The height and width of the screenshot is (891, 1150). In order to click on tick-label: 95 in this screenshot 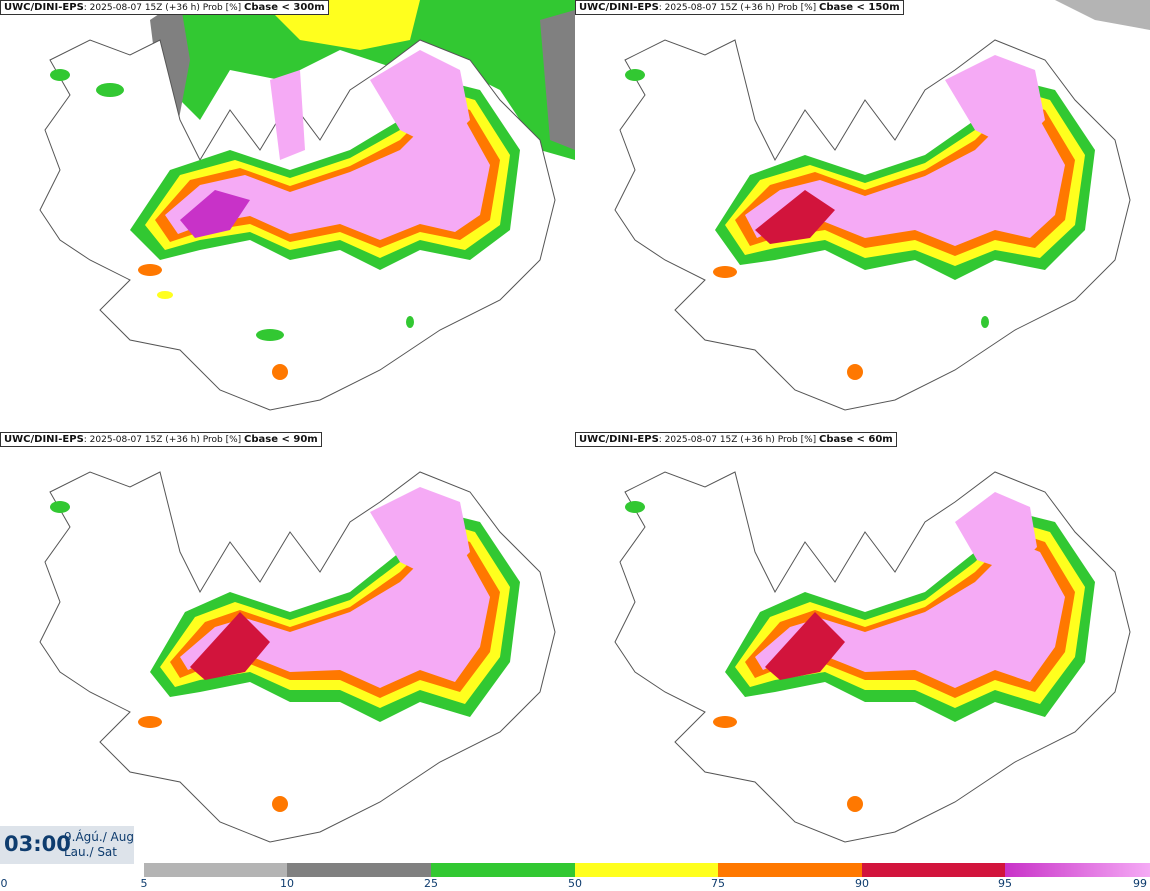, I will do `click(1005, 883)`.